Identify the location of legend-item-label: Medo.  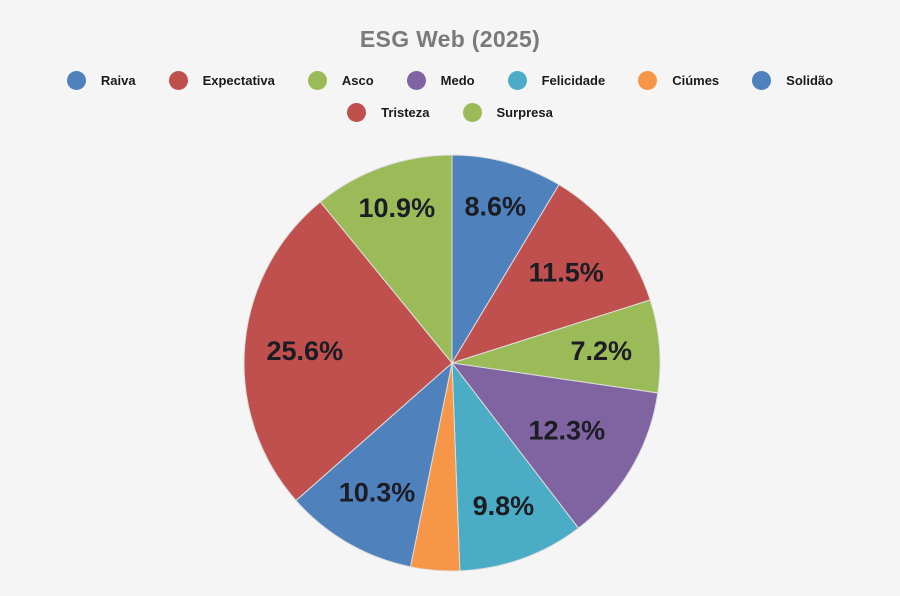
(457, 80).